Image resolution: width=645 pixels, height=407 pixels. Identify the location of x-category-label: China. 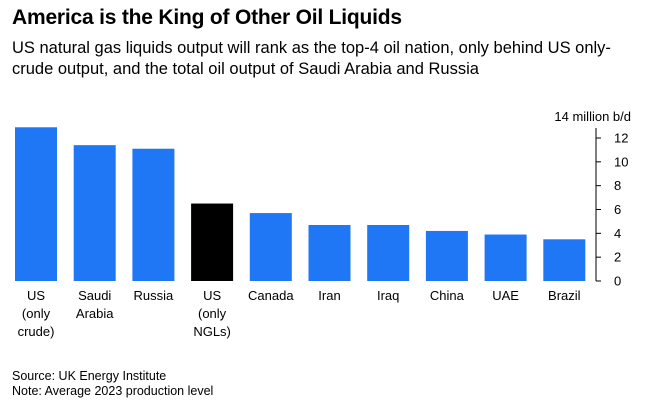
(447, 295).